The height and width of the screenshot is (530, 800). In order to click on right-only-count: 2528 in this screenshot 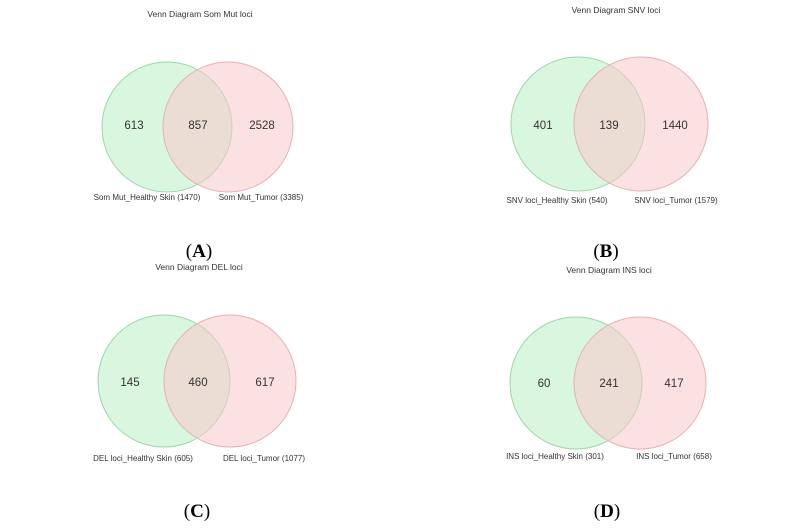, I will do `click(262, 126)`.